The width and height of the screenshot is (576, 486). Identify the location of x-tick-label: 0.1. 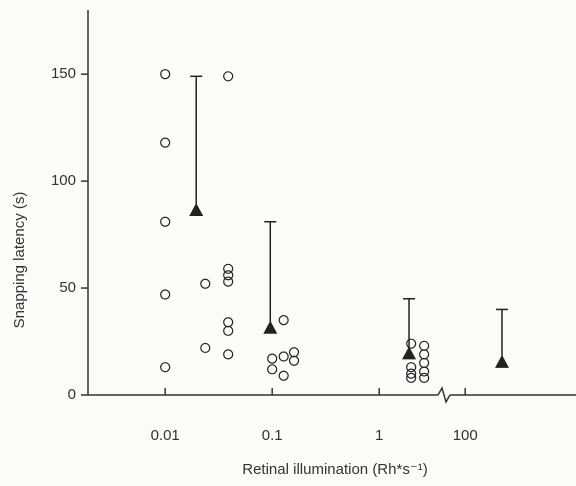
(272, 435).